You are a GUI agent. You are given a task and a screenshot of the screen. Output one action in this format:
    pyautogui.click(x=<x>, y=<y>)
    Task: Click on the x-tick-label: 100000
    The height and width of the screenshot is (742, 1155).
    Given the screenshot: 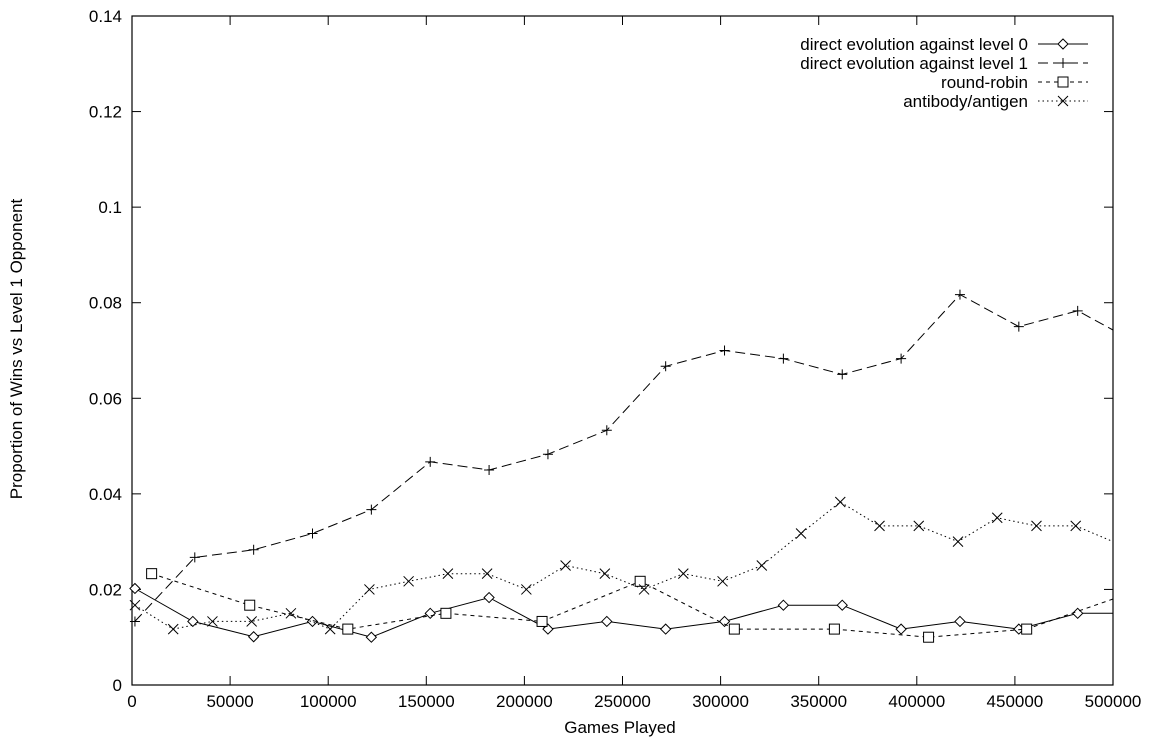 What is the action you would take?
    pyautogui.click(x=328, y=701)
    